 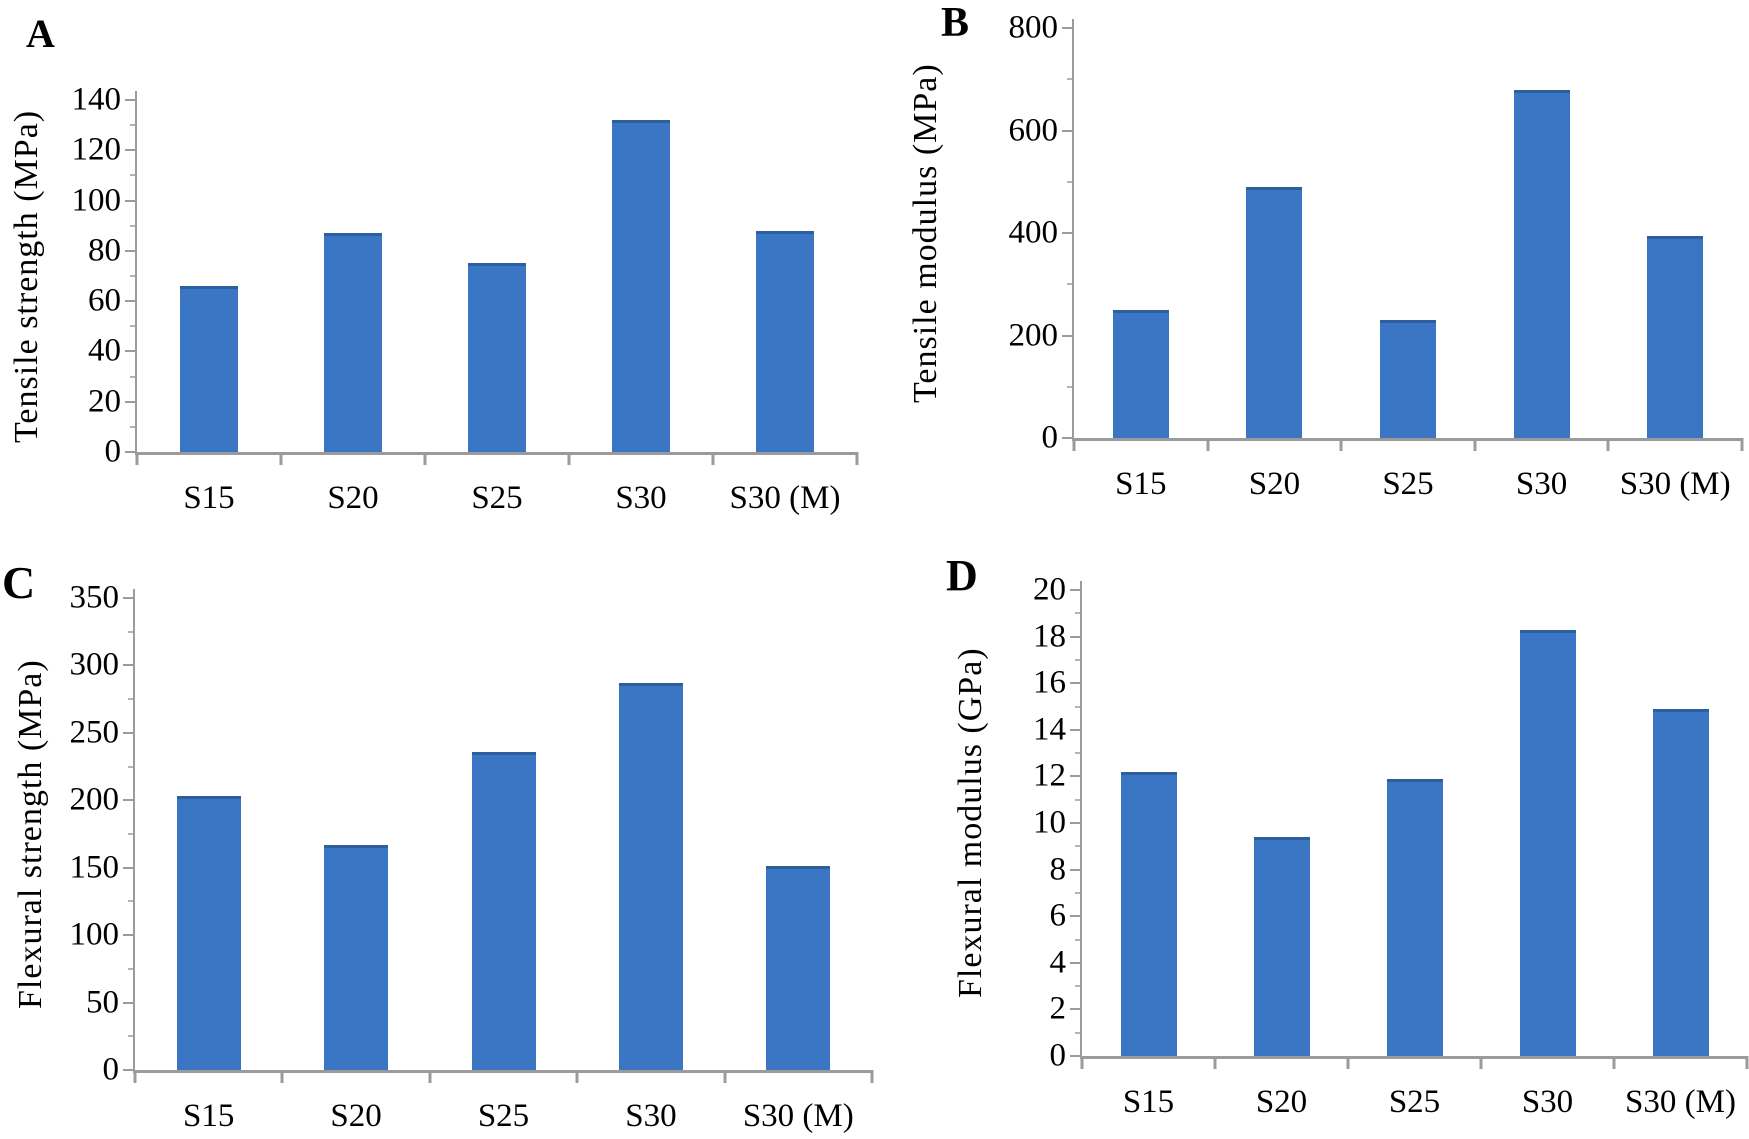 What do you see at coordinates (19, 582) in the screenshot?
I see `panel-letter-c: C` at bounding box center [19, 582].